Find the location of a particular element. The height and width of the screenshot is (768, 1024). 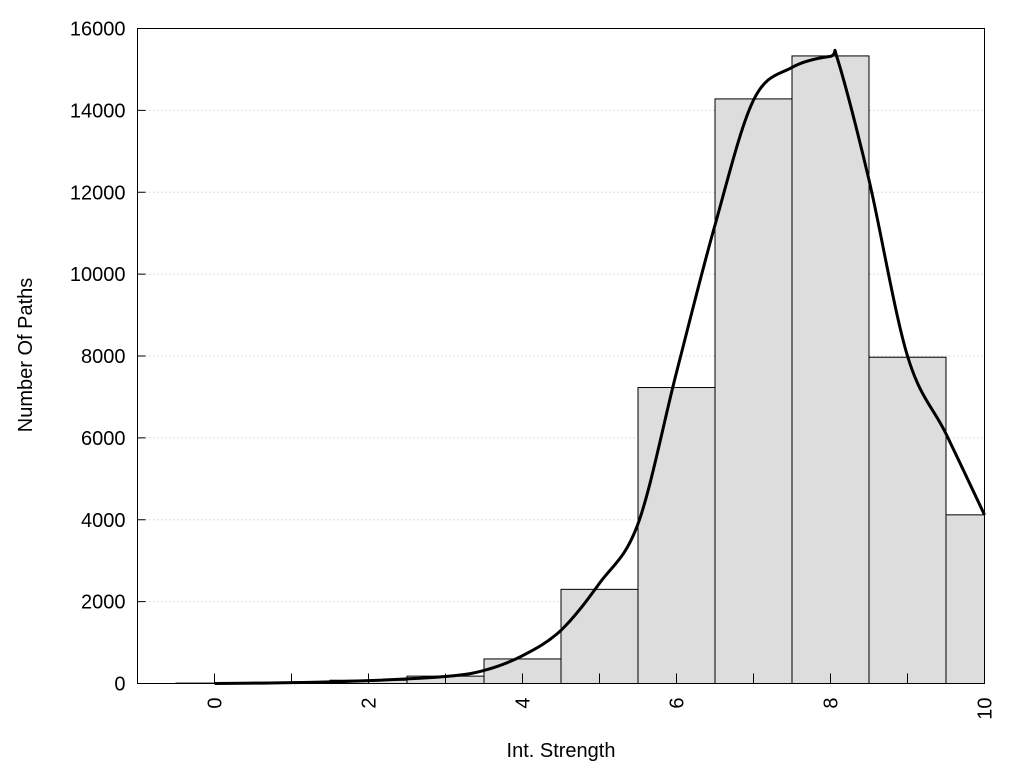

y-tick-label: 2000 is located at coordinates (103, 603).